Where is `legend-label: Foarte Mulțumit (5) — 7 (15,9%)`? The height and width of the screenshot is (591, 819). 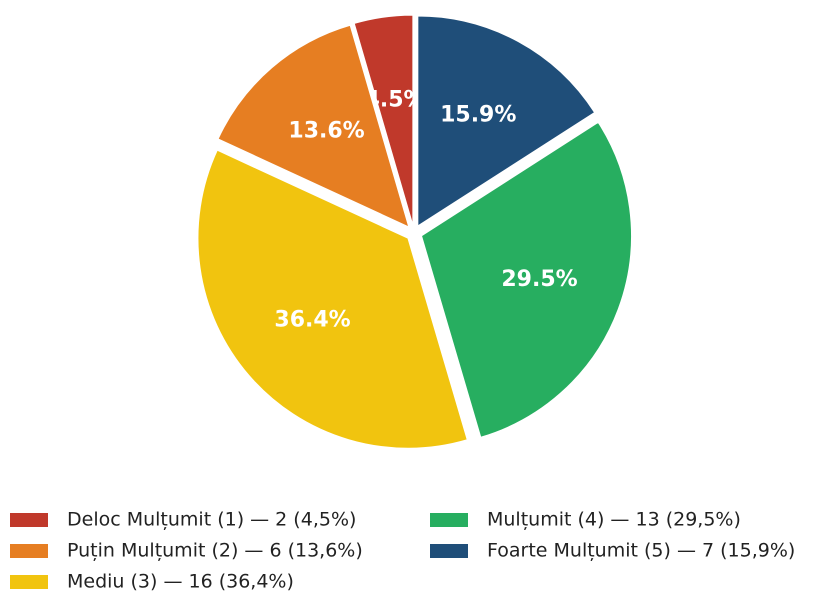
legend-label: Foarte Mulțumit (5) — 7 (15,9%) is located at coordinates (641, 551).